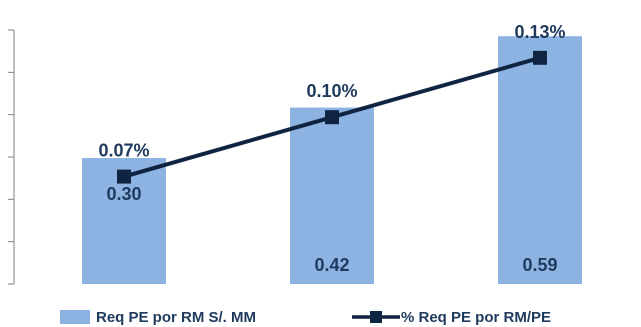 The image size is (641, 327). What do you see at coordinates (123, 194) in the screenshot?
I see `bar-value-label: 0.30` at bounding box center [123, 194].